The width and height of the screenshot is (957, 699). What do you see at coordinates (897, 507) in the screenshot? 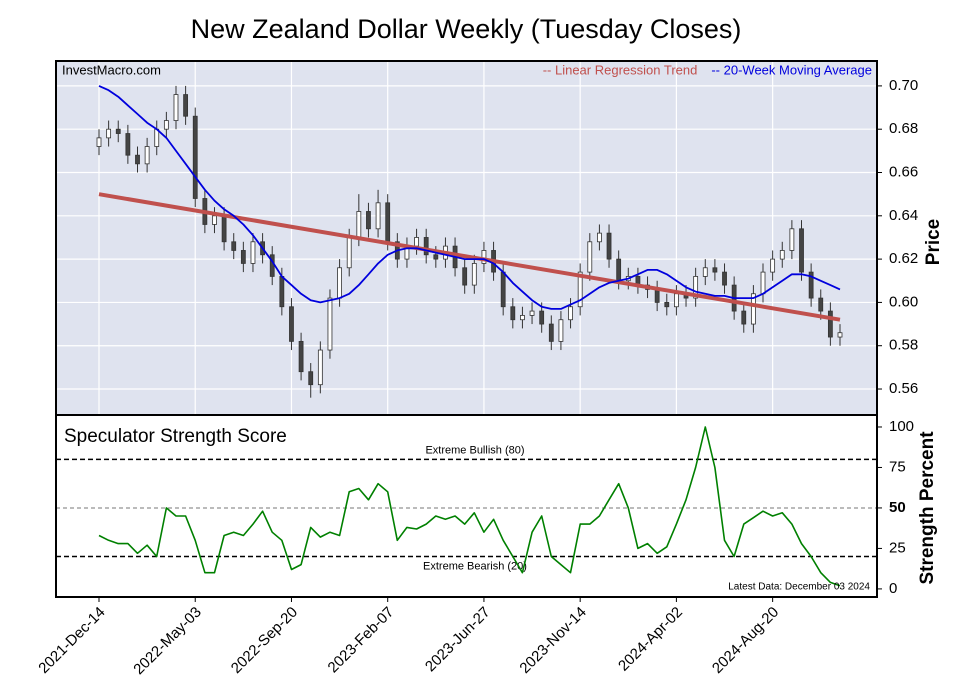
I see `y-tick-label: 50` at bounding box center [897, 507].